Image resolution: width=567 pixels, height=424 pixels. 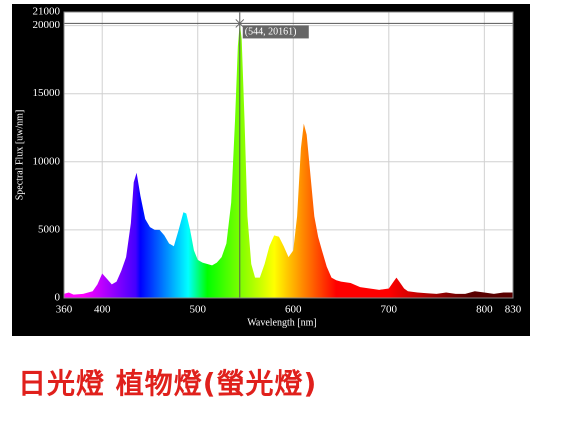 What do you see at coordinates (47, 12) in the screenshot?
I see `y-tick-label: 21000` at bounding box center [47, 12].